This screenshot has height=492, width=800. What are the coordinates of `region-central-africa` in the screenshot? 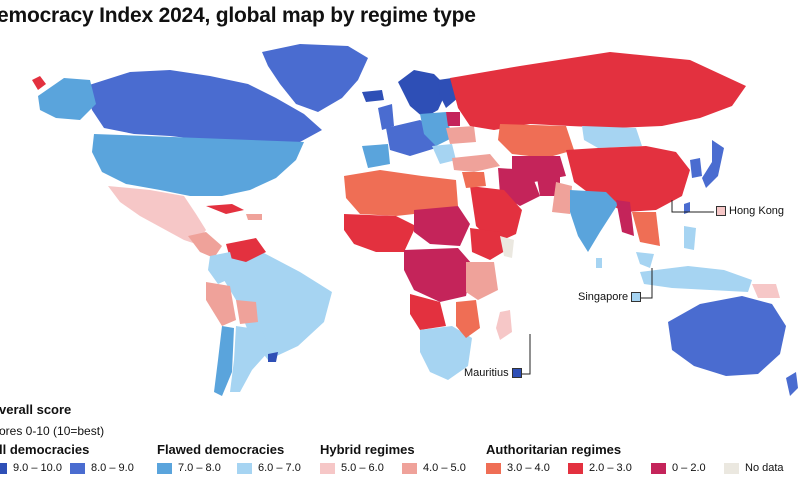 It's located at (438, 275).